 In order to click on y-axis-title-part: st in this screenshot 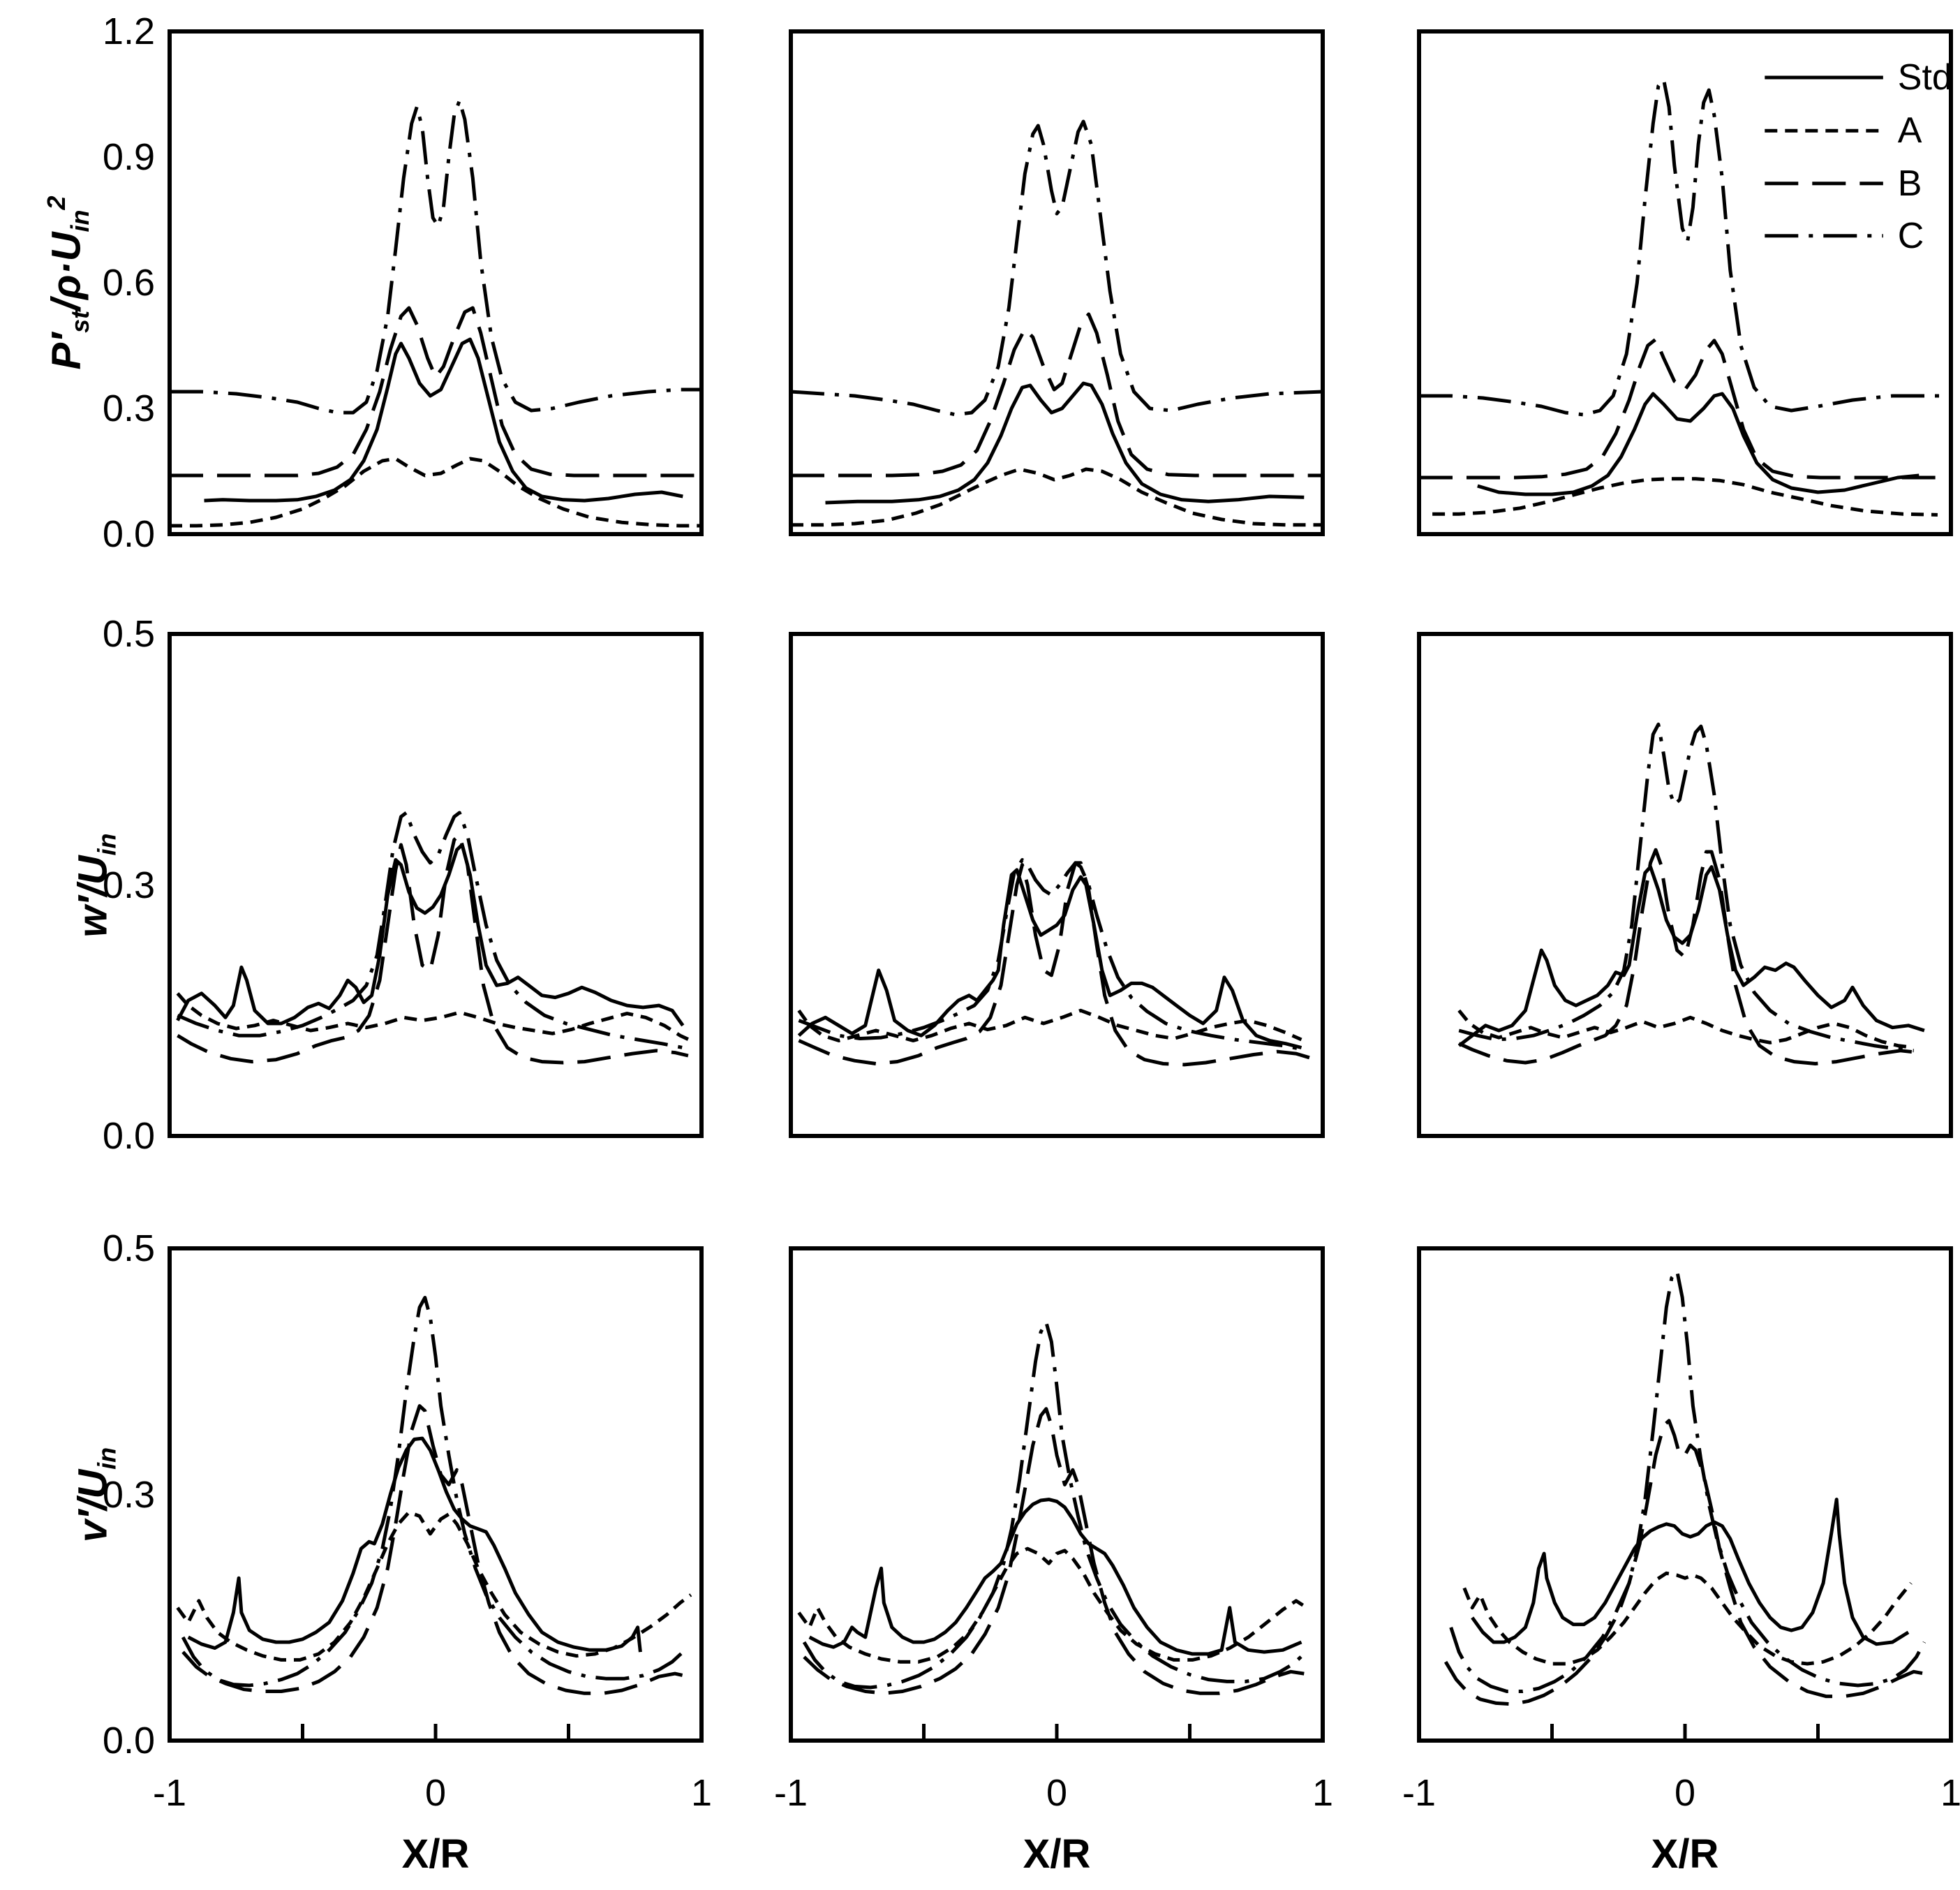, I will do `click(80, 321)`.